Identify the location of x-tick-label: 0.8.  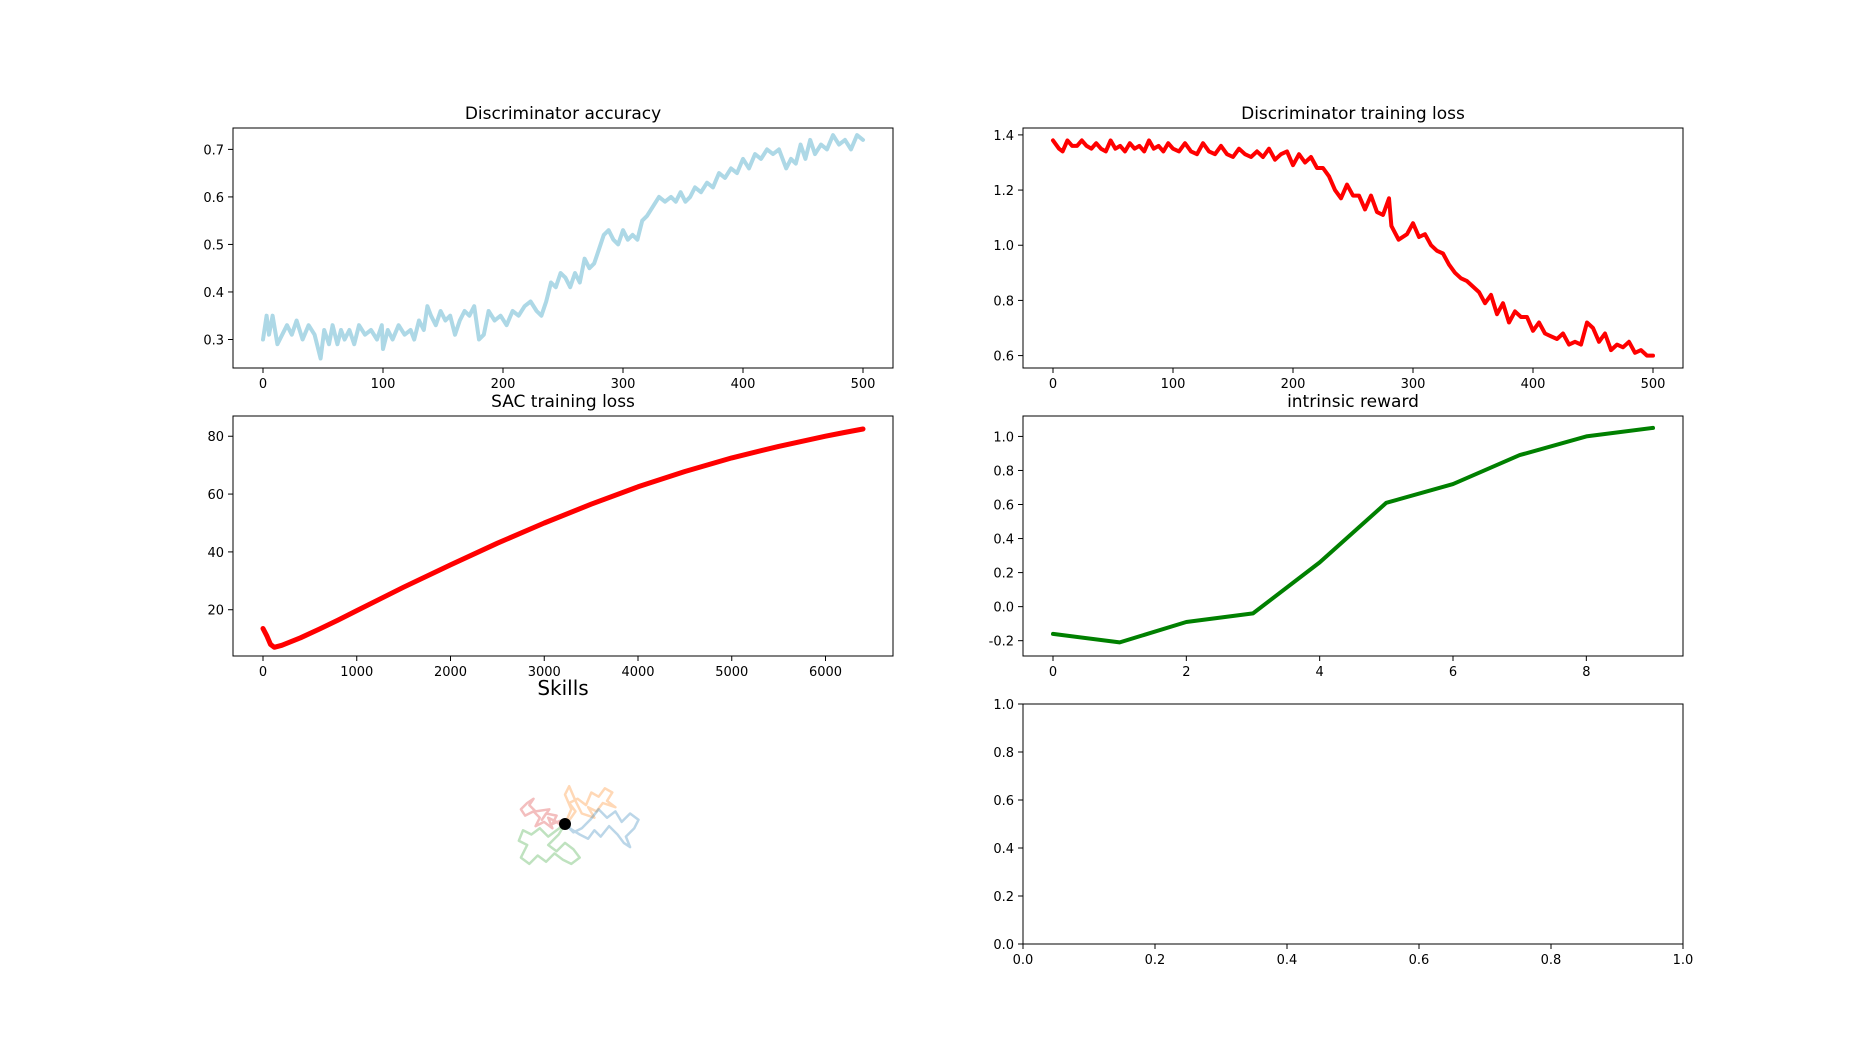
(1551, 960).